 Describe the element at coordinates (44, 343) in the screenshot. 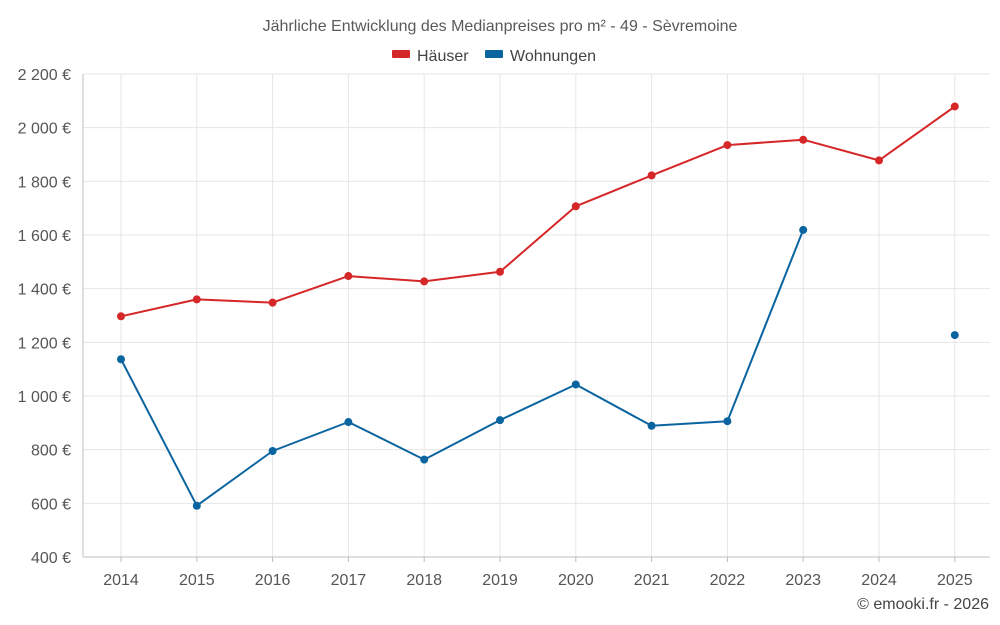

I see `y-tick-label: 1 200 €` at that location.